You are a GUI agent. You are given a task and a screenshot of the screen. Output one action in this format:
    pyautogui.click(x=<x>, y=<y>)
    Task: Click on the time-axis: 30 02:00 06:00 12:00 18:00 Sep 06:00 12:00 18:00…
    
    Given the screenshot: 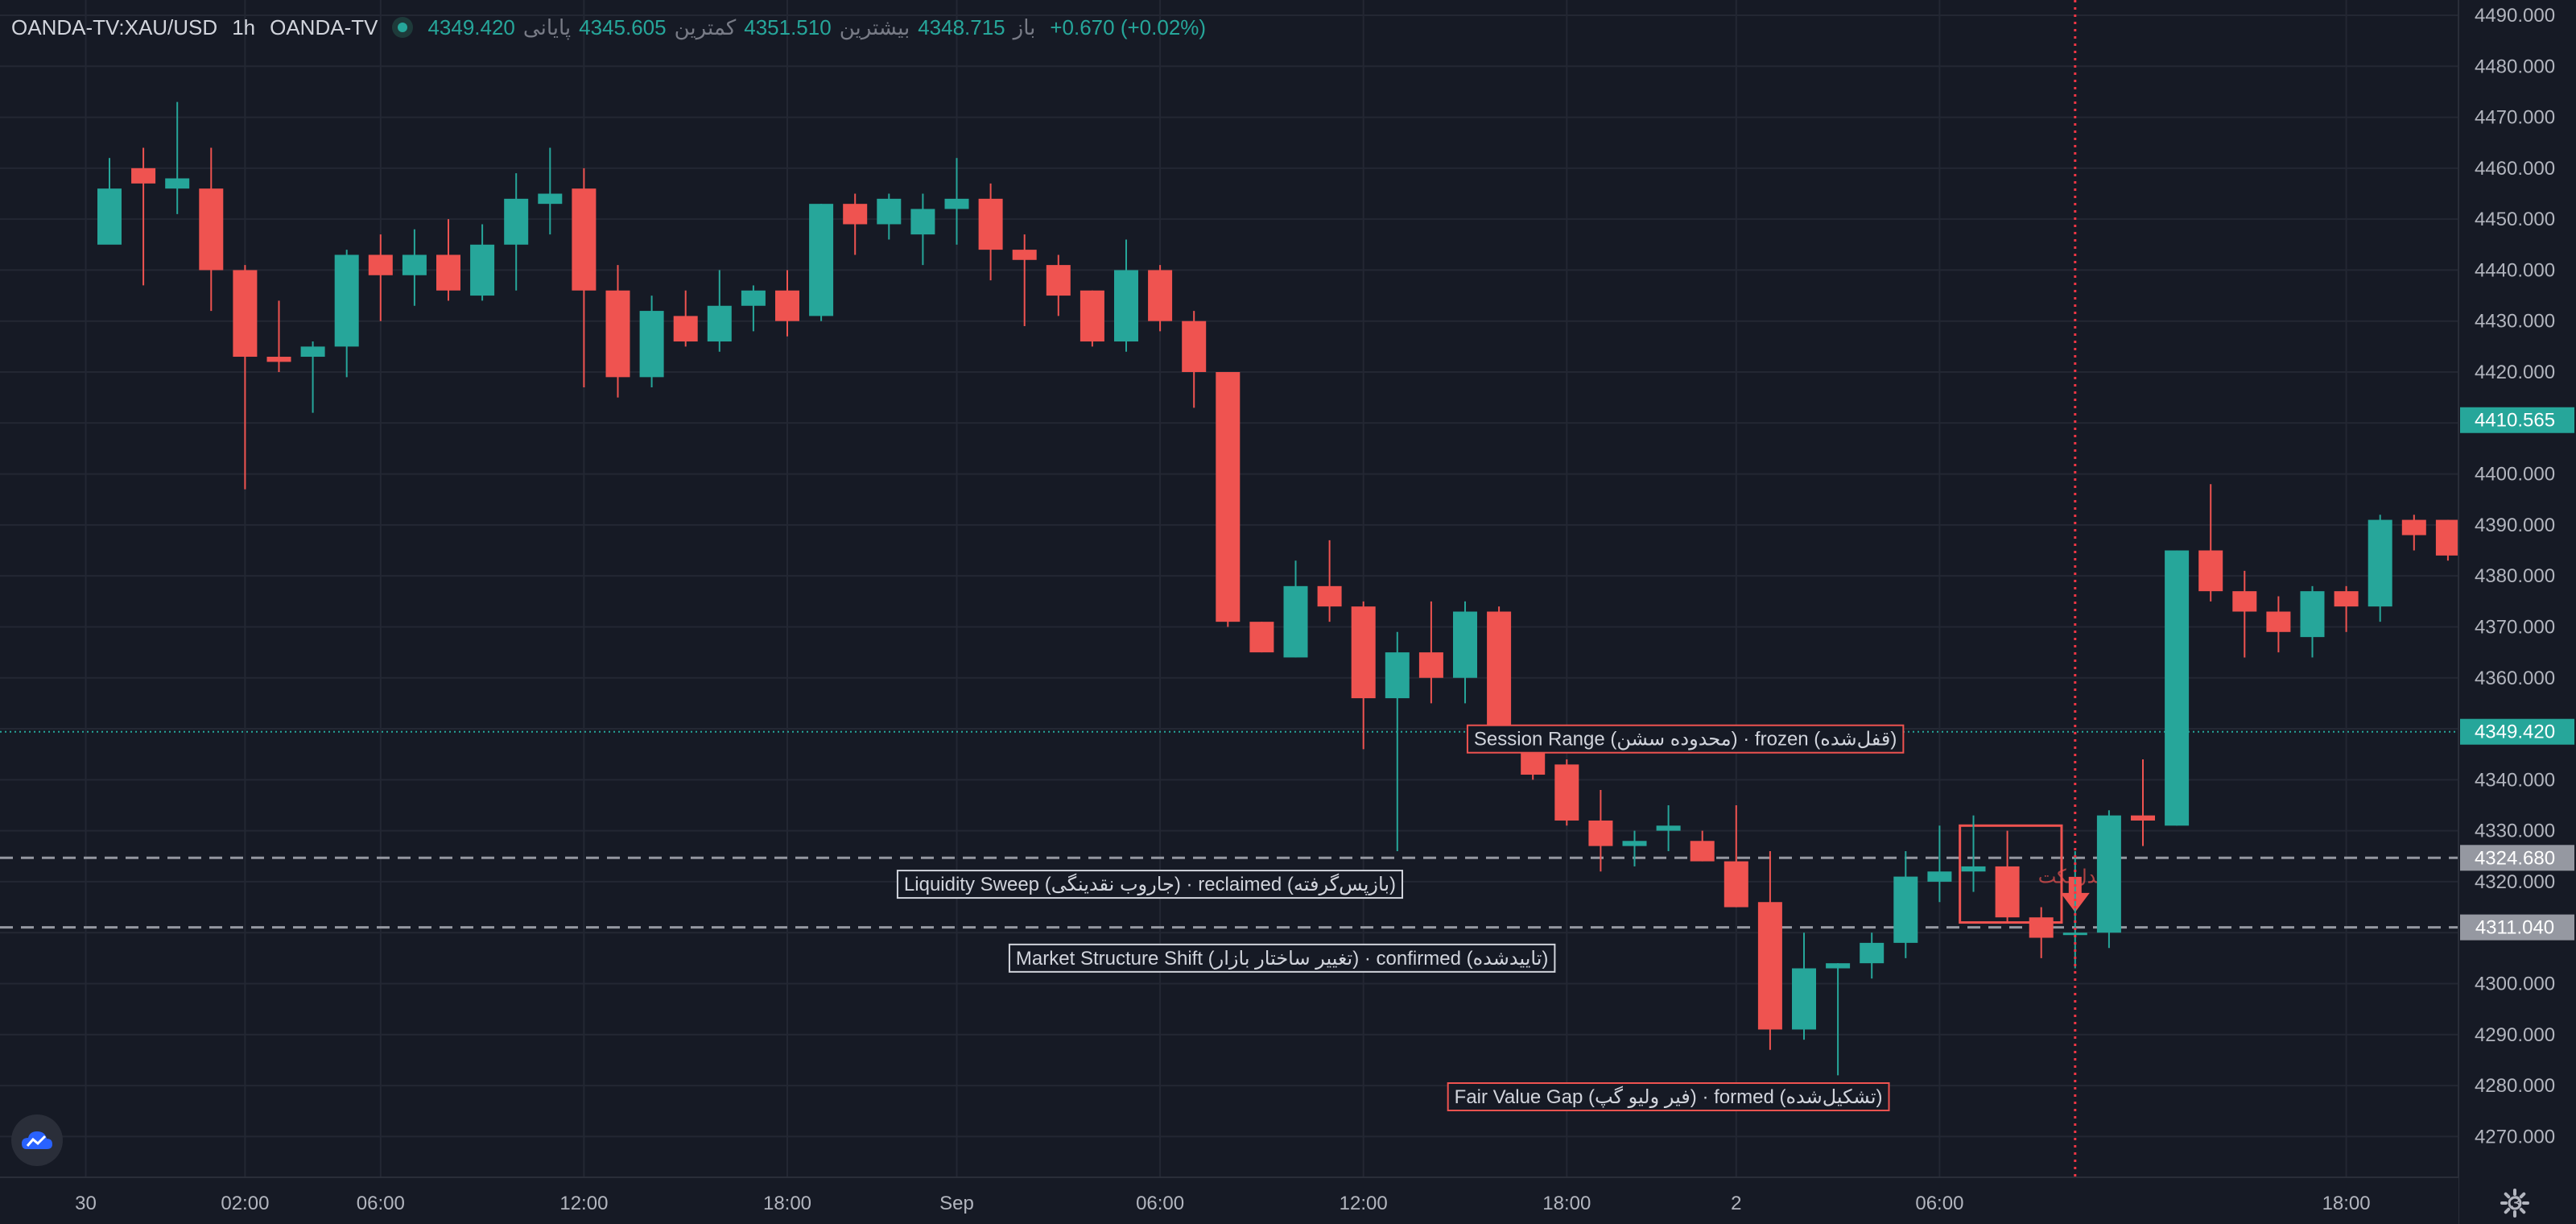 What is the action you would take?
    pyautogui.click(x=1260, y=1200)
    